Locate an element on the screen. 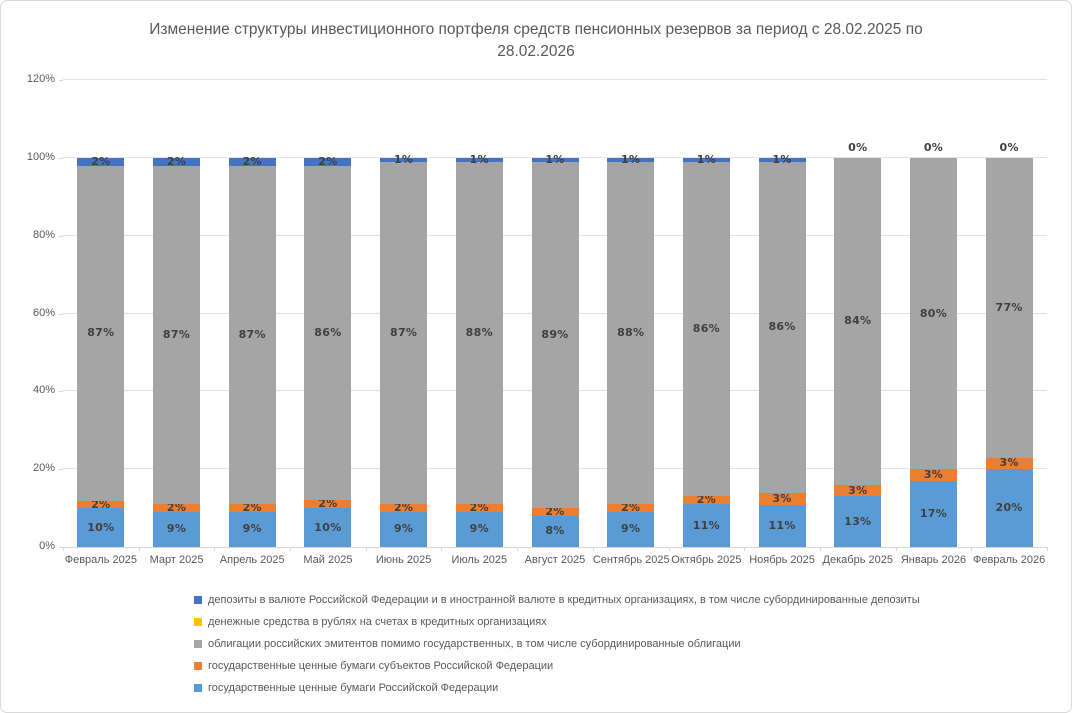  x-axis-category-label: Апрель 2025 is located at coordinates (252, 560).